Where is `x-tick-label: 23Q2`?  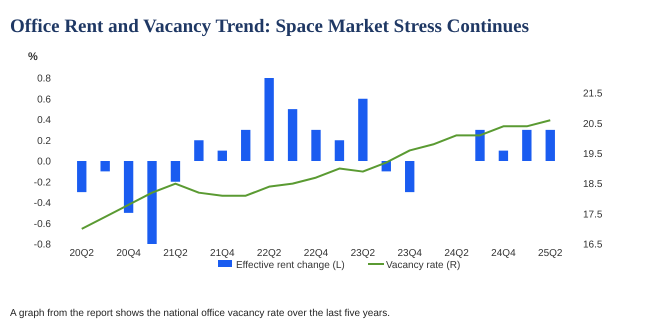 x-tick-label: 23Q2 is located at coordinates (363, 253).